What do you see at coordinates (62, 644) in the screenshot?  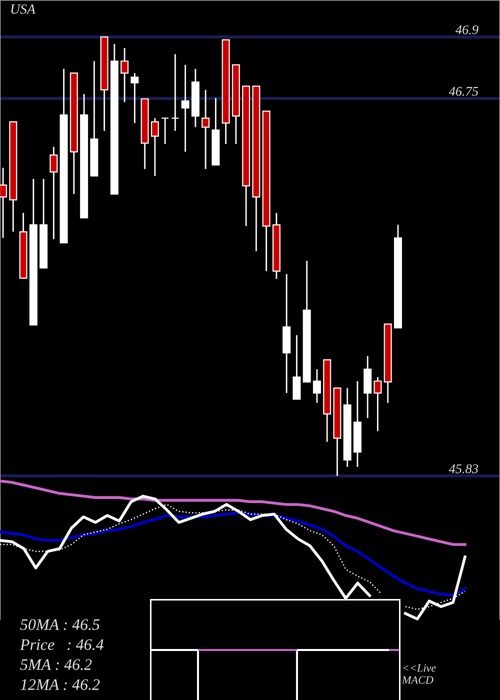 I see `text: Price : 46.4` at bounding box center [62, 644].